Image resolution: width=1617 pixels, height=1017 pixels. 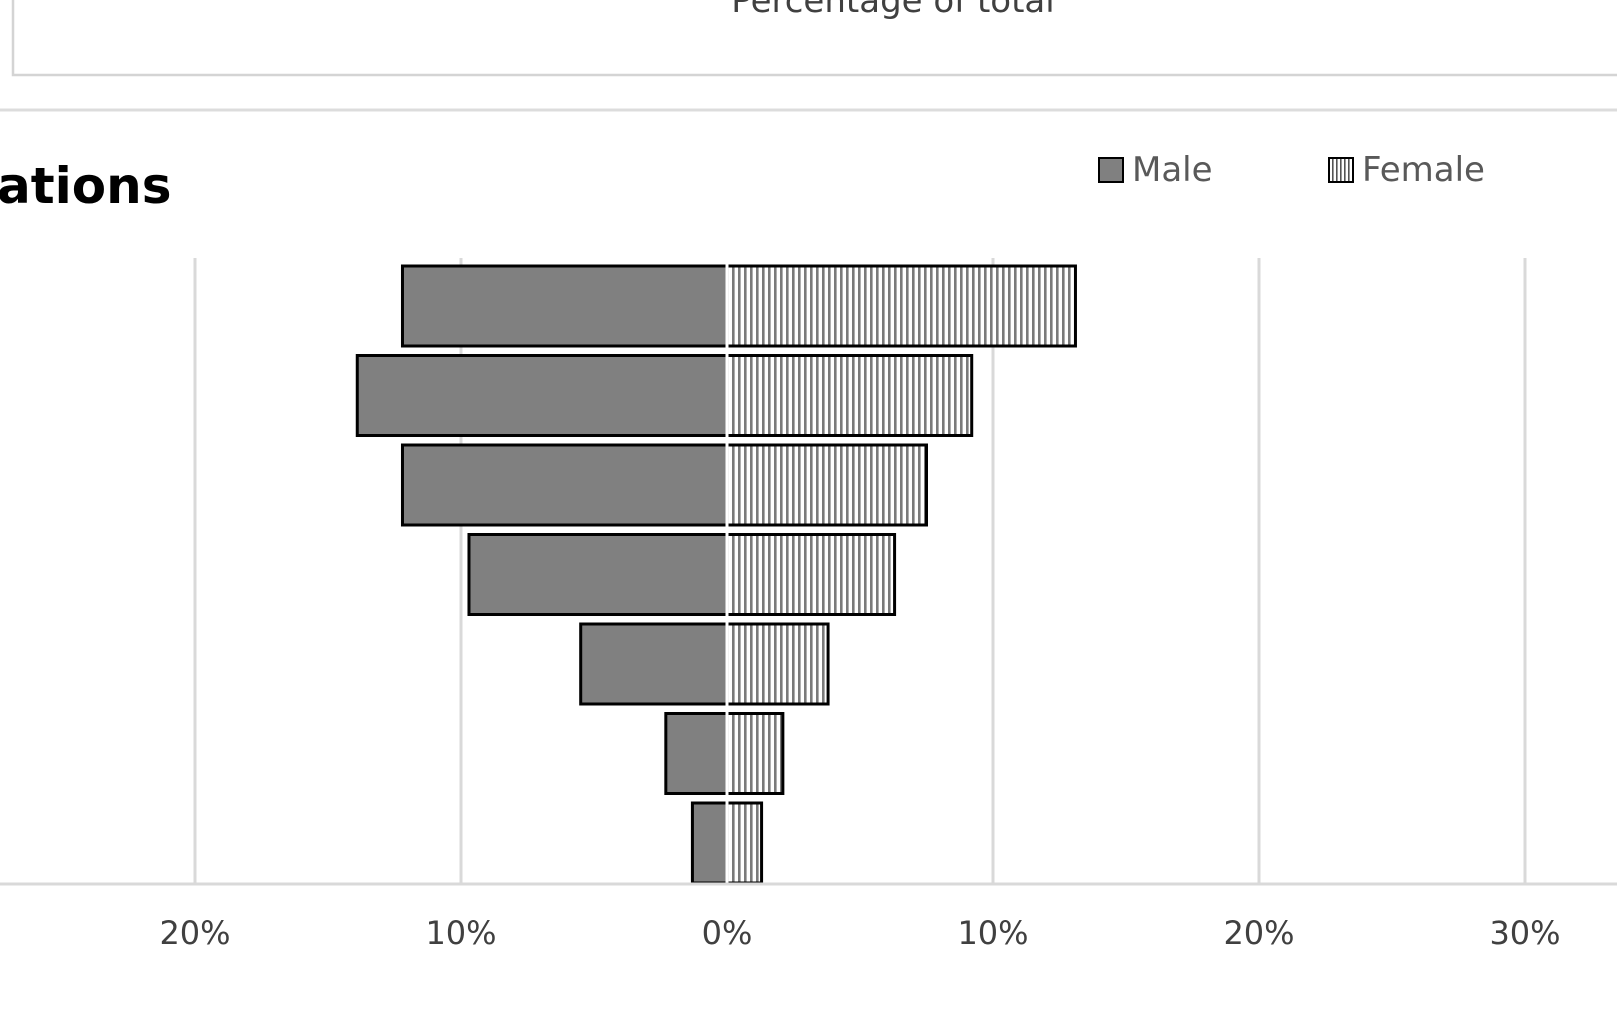 I want to click on upper-chart-panel: Percentage of total, so click(x=814, y=38).